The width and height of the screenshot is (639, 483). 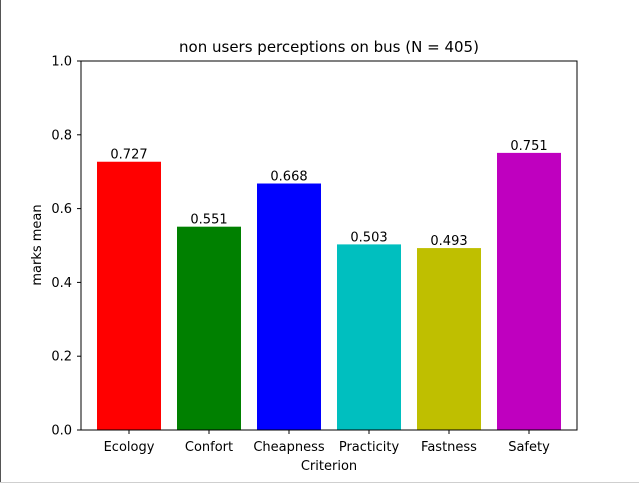 What do you see at coordinates (129, 296) in the screenshot?
I see `bar-ecology` at bounding box center [129, 296].